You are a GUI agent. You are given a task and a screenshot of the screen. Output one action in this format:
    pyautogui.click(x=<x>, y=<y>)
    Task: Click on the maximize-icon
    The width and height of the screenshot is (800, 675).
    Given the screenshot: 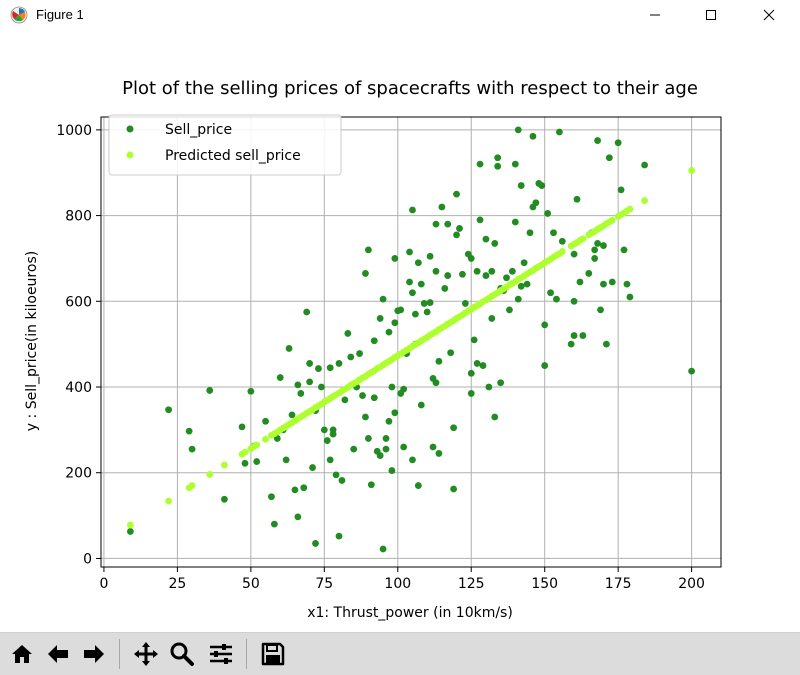 What is the action you would take?
    pyautogui.click(x=711, y=15)
    